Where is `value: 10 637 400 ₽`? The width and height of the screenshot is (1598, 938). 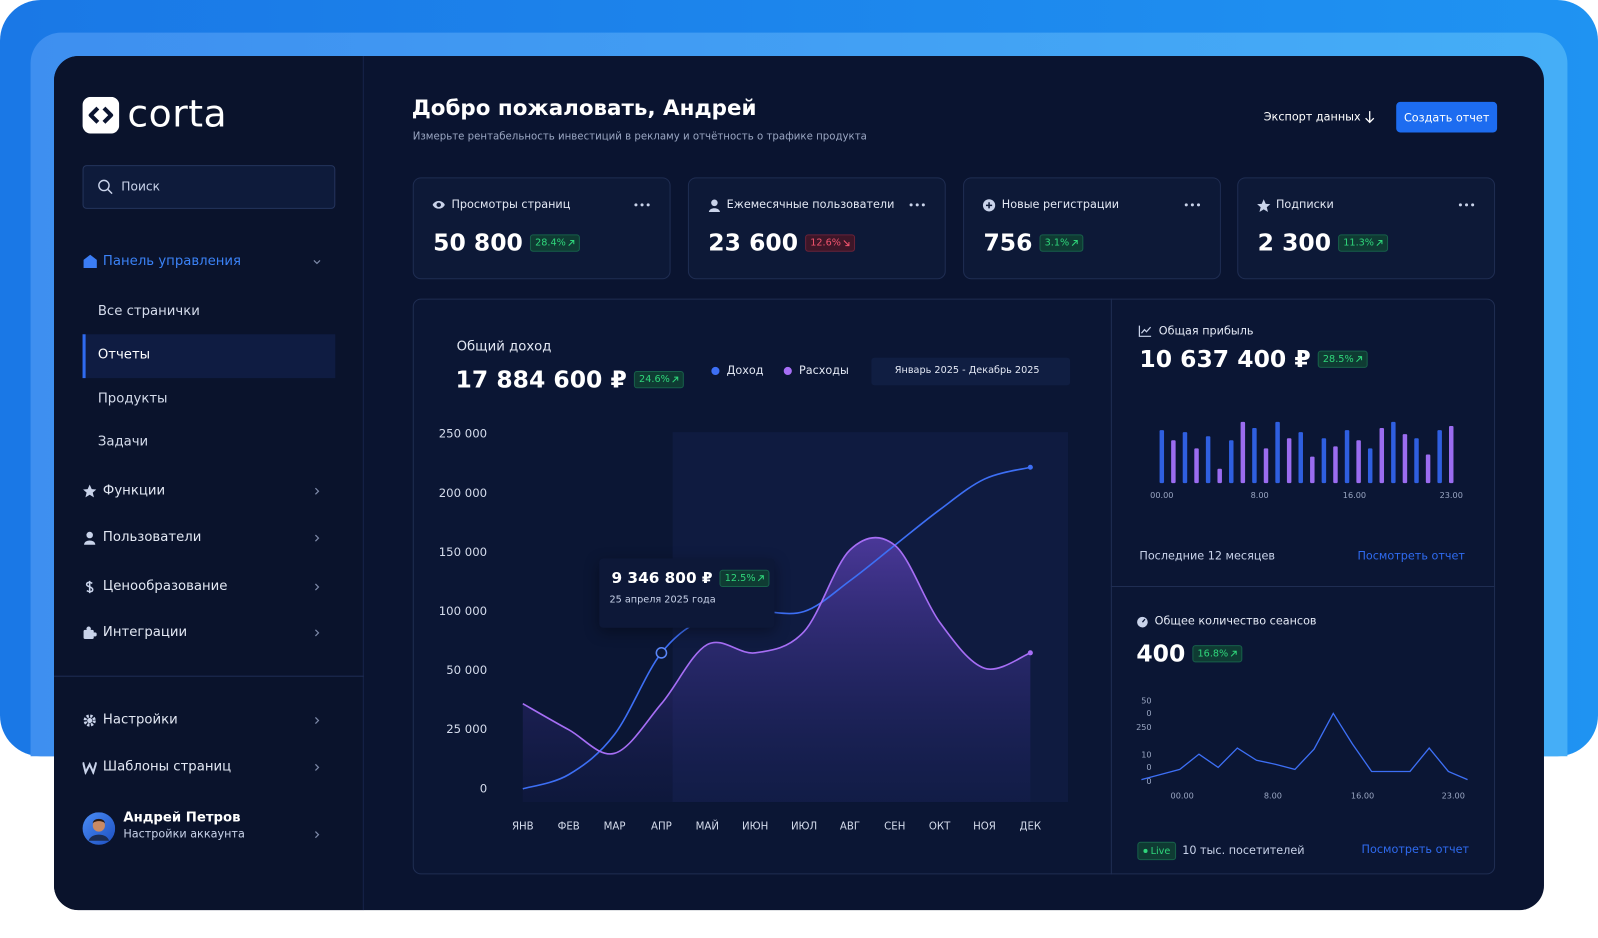 value: 10 637 400 ₽ is located at coordinates (1225, 359).